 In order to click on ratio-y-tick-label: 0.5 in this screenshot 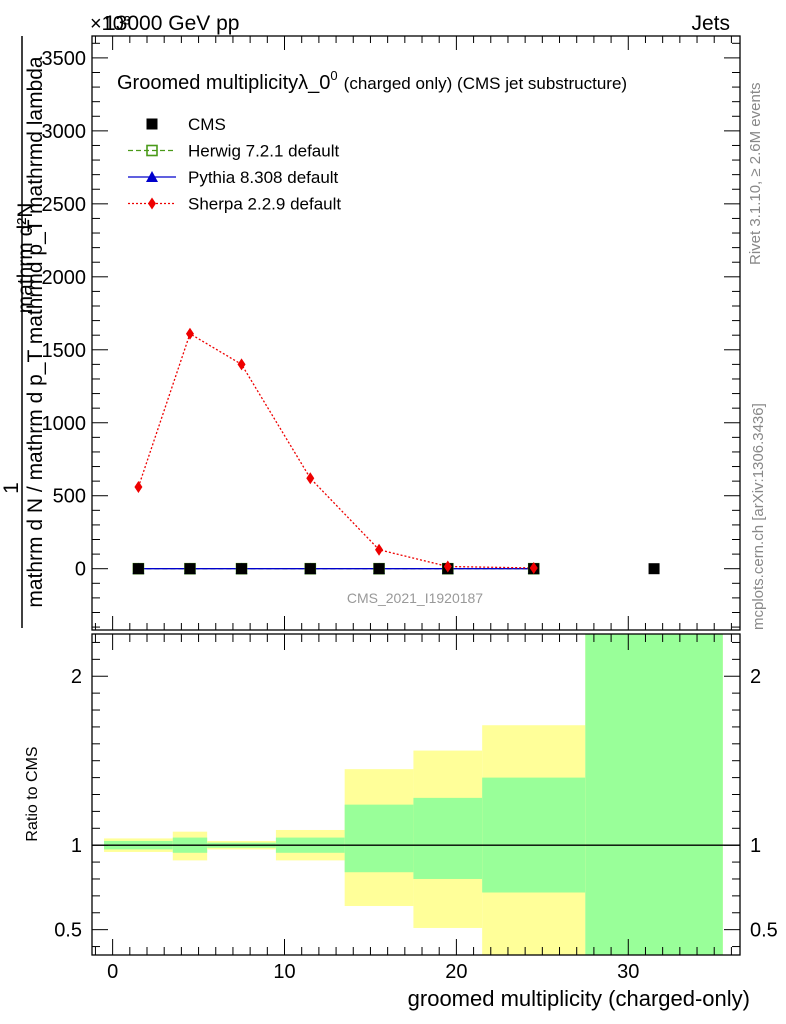, I will do `click(68, 931)`.